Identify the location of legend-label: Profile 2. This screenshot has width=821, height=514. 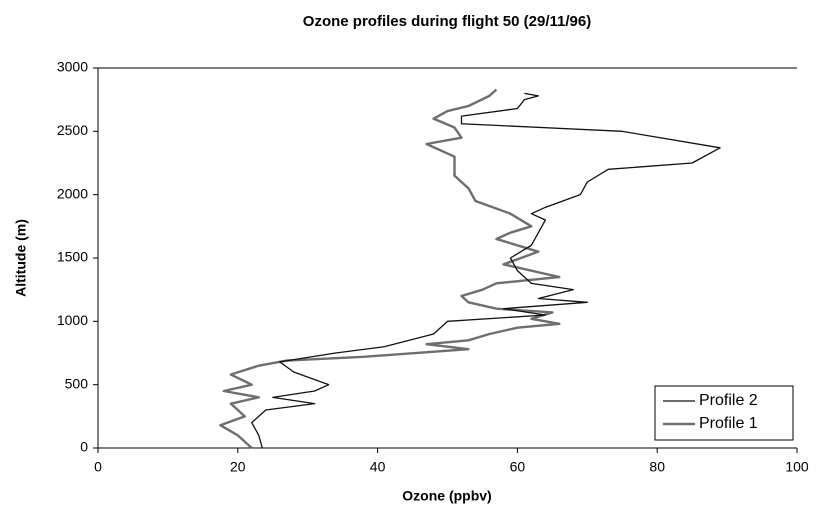
(728, 400).